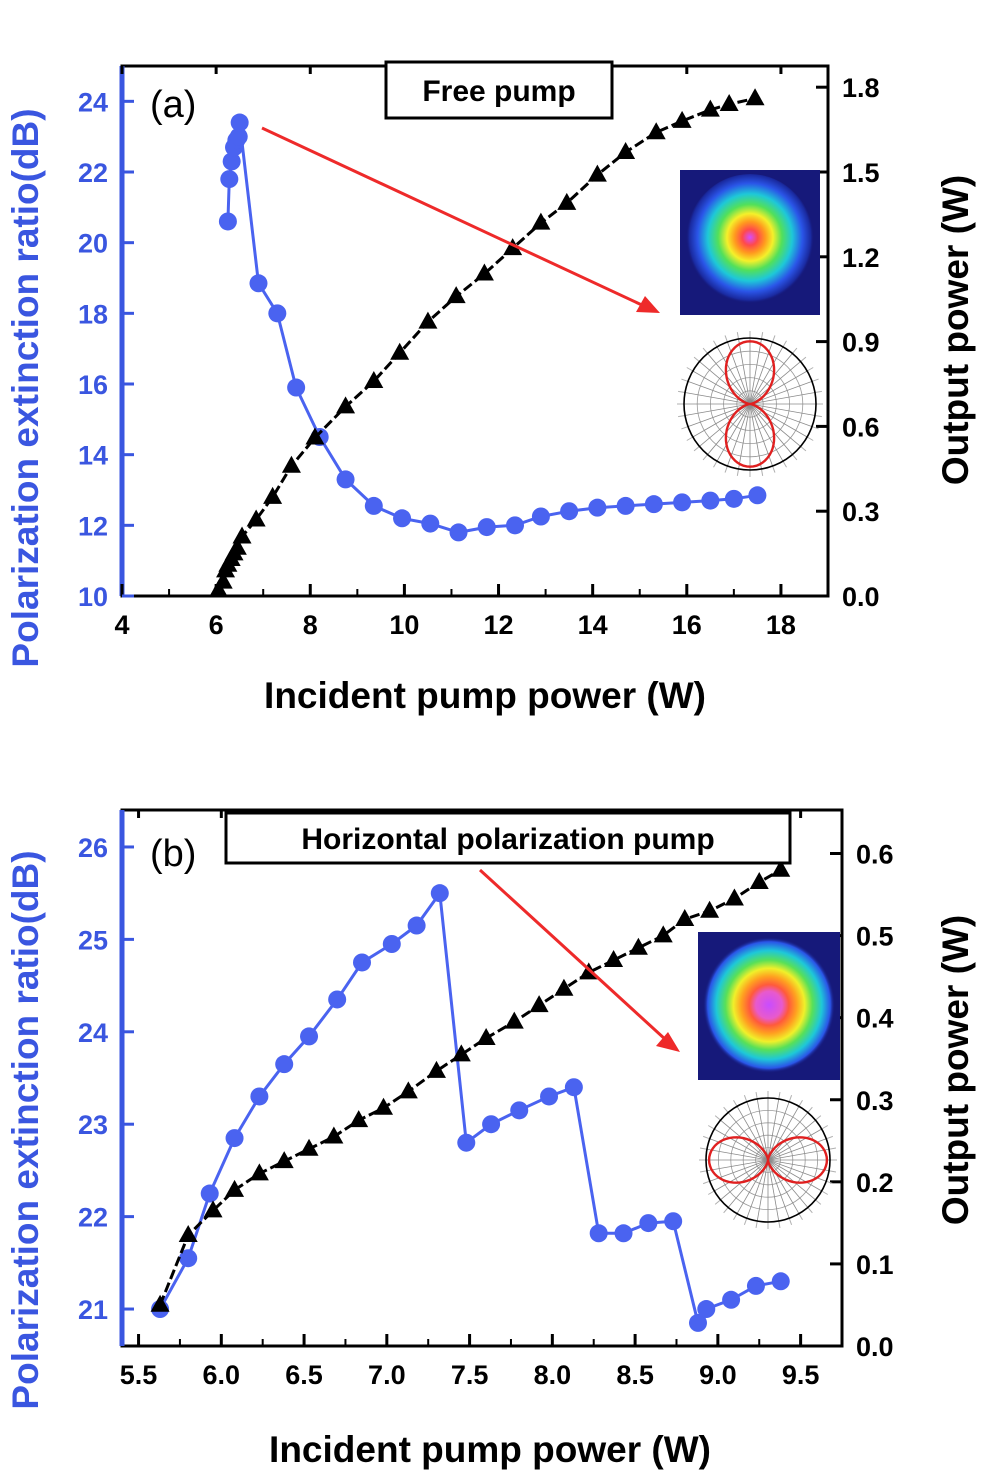 The image size is (1000, 1480). Describe the element at coordinates (387, 1375) in the screenshot. I see `x-tick-label: 7.0` at that location.